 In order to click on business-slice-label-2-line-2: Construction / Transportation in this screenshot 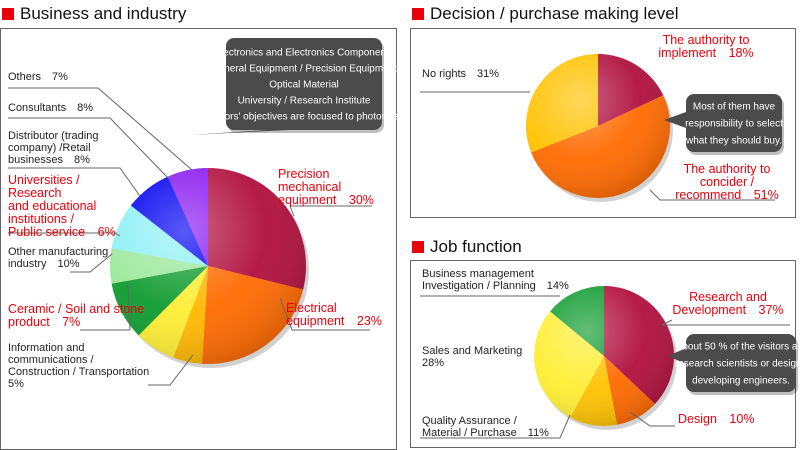, I will do `click(78, 372)`.